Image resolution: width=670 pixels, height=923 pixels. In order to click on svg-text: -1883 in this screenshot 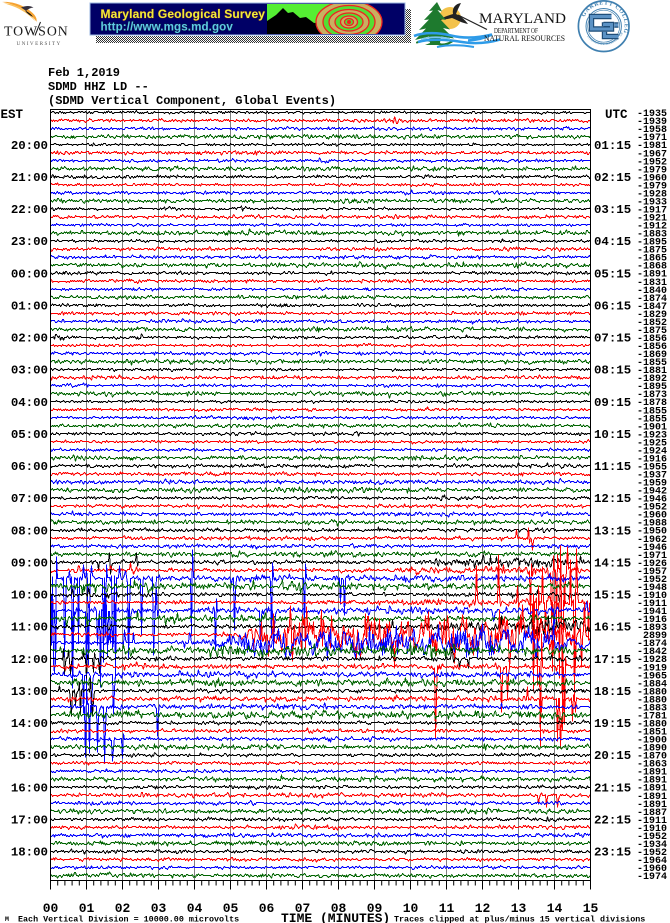, I will do `click(652, 235)`.